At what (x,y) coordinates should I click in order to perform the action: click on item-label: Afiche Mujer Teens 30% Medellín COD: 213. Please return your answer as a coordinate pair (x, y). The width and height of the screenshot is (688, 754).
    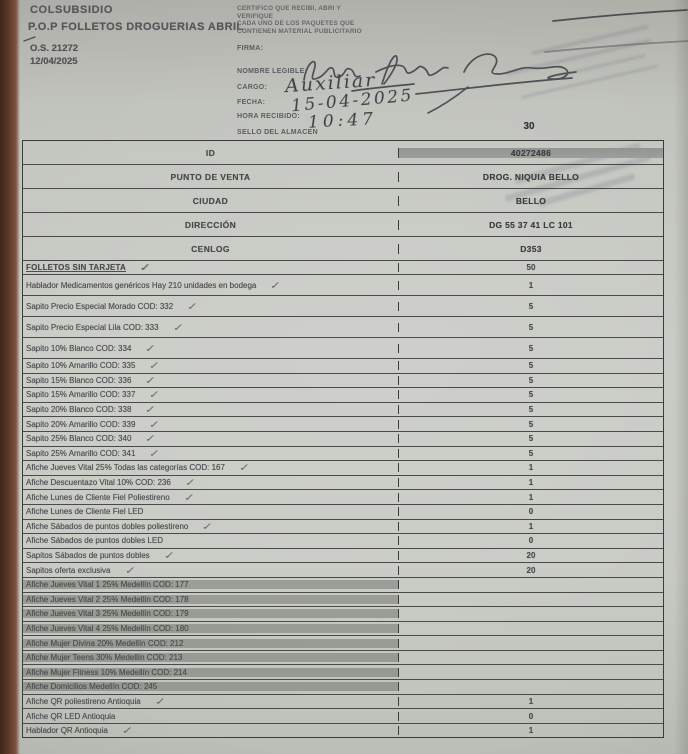
    Looking at the image, I should click on (211, 658).